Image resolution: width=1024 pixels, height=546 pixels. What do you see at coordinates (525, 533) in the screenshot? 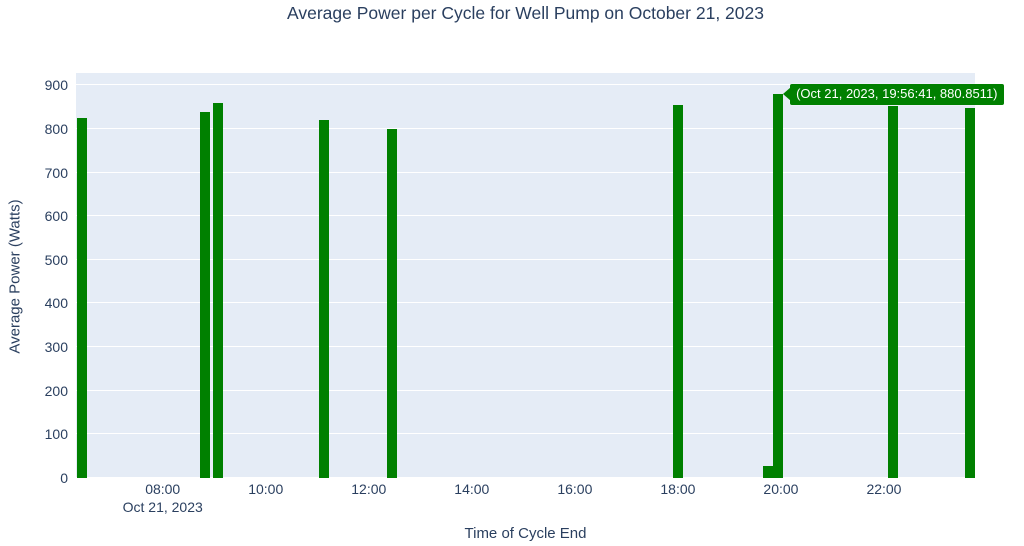
I see `x-axis-title: Time of Cycle End` at bounding box center [525, 533].